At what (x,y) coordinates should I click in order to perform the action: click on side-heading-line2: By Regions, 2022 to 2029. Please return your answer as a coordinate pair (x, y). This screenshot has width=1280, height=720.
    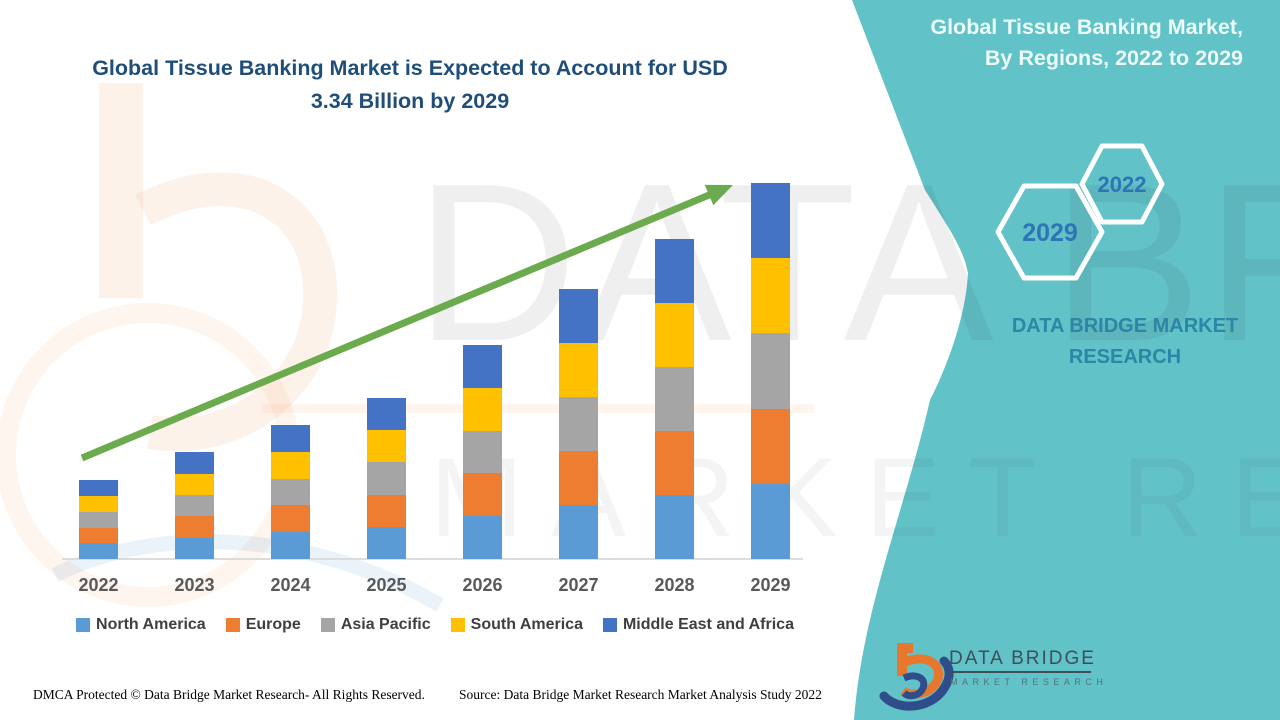
    Looking at the image, I should click on (1113, 58).